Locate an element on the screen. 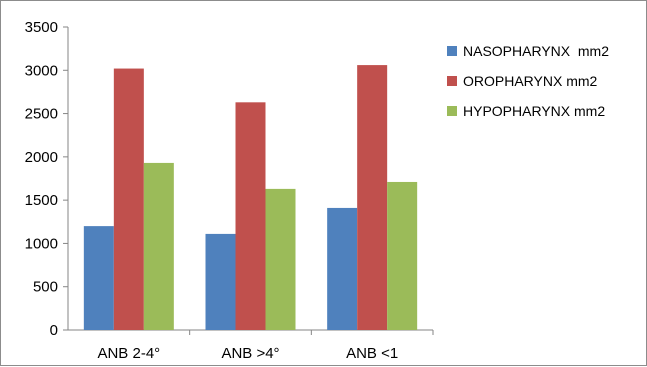 The width and height of the screenshot is (647, 367). y-tick-label: 1500 is located at coordinates (41, 200).